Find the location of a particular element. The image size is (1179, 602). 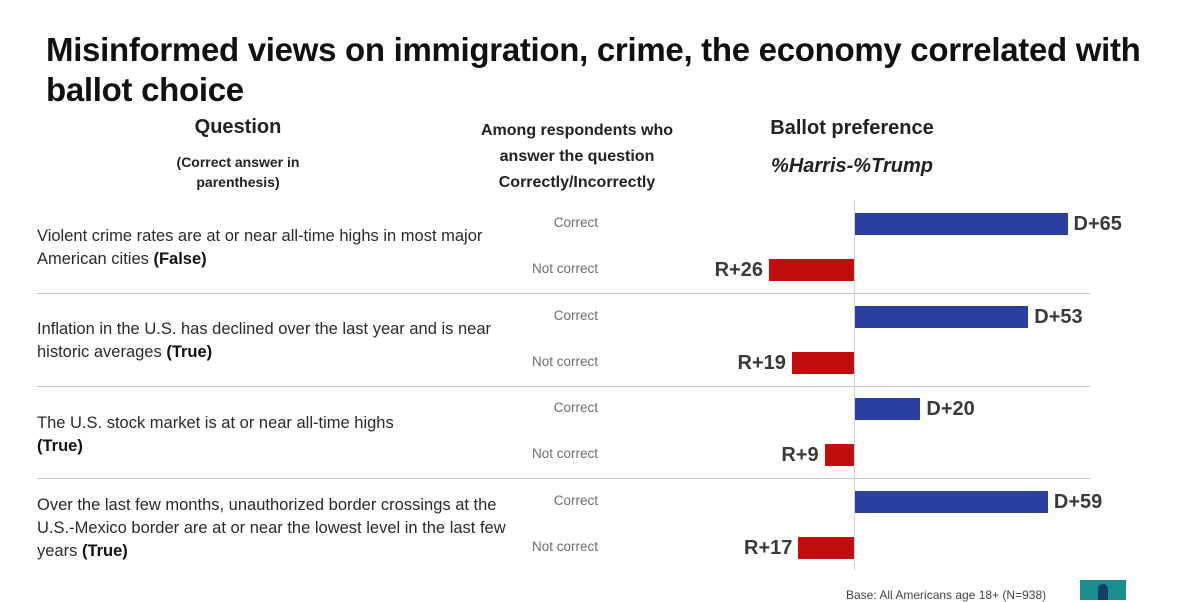

answer-4: (True) is located at coordinates (104, 551).